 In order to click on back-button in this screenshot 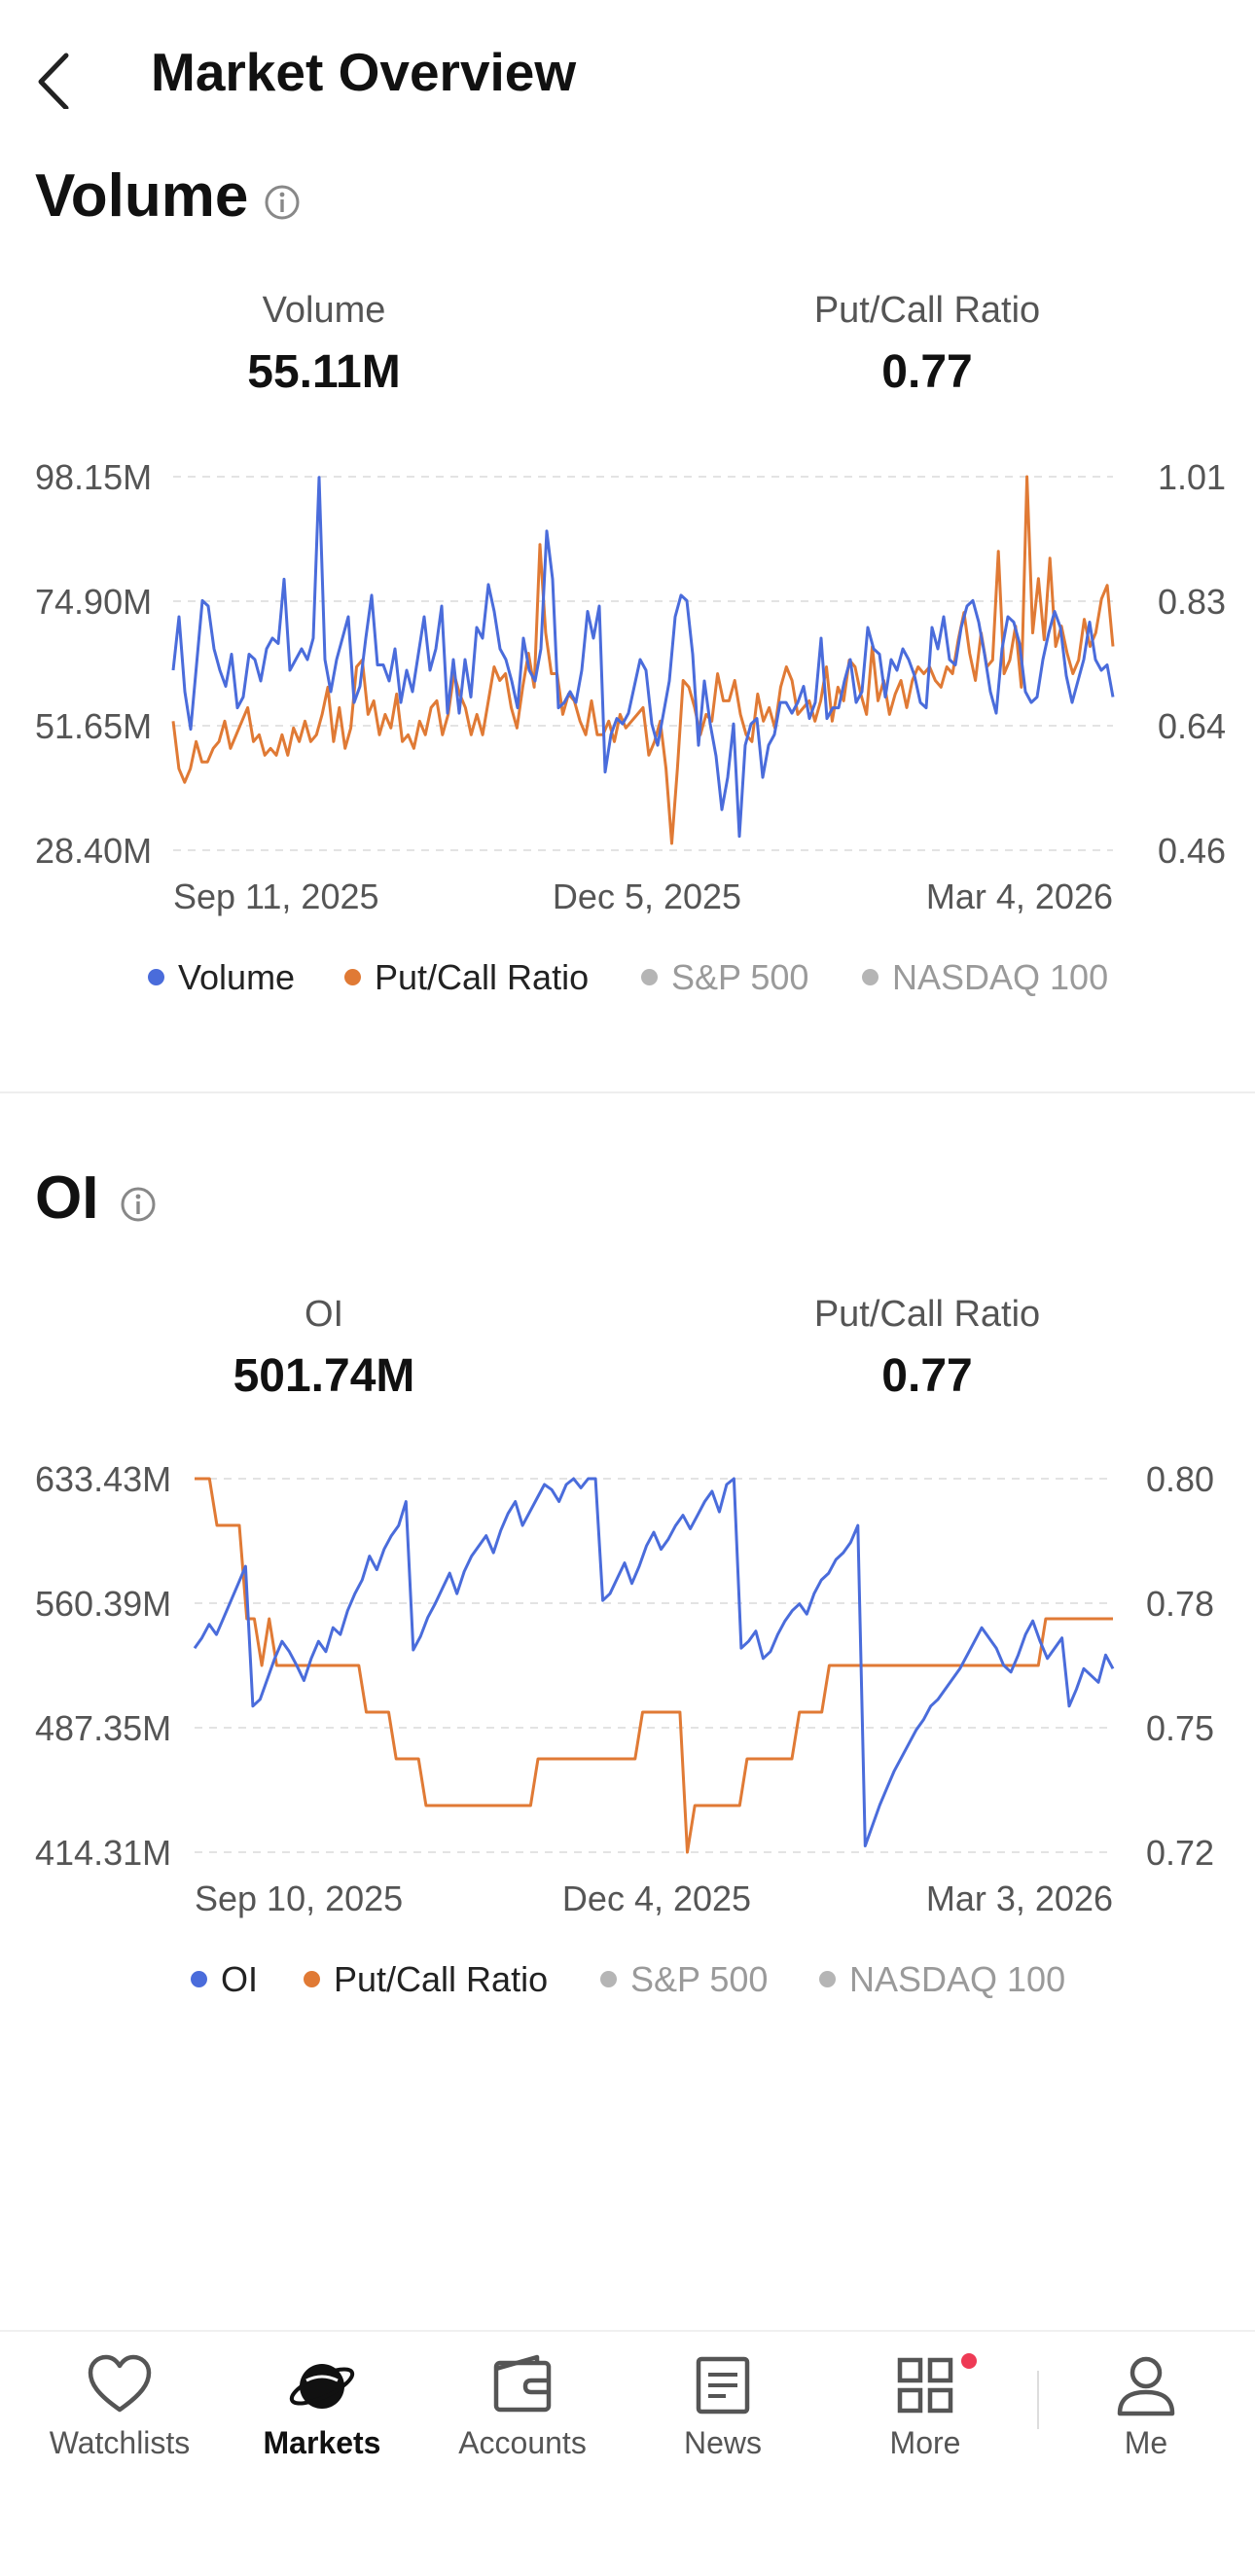, I will do `click(56, 76)`.